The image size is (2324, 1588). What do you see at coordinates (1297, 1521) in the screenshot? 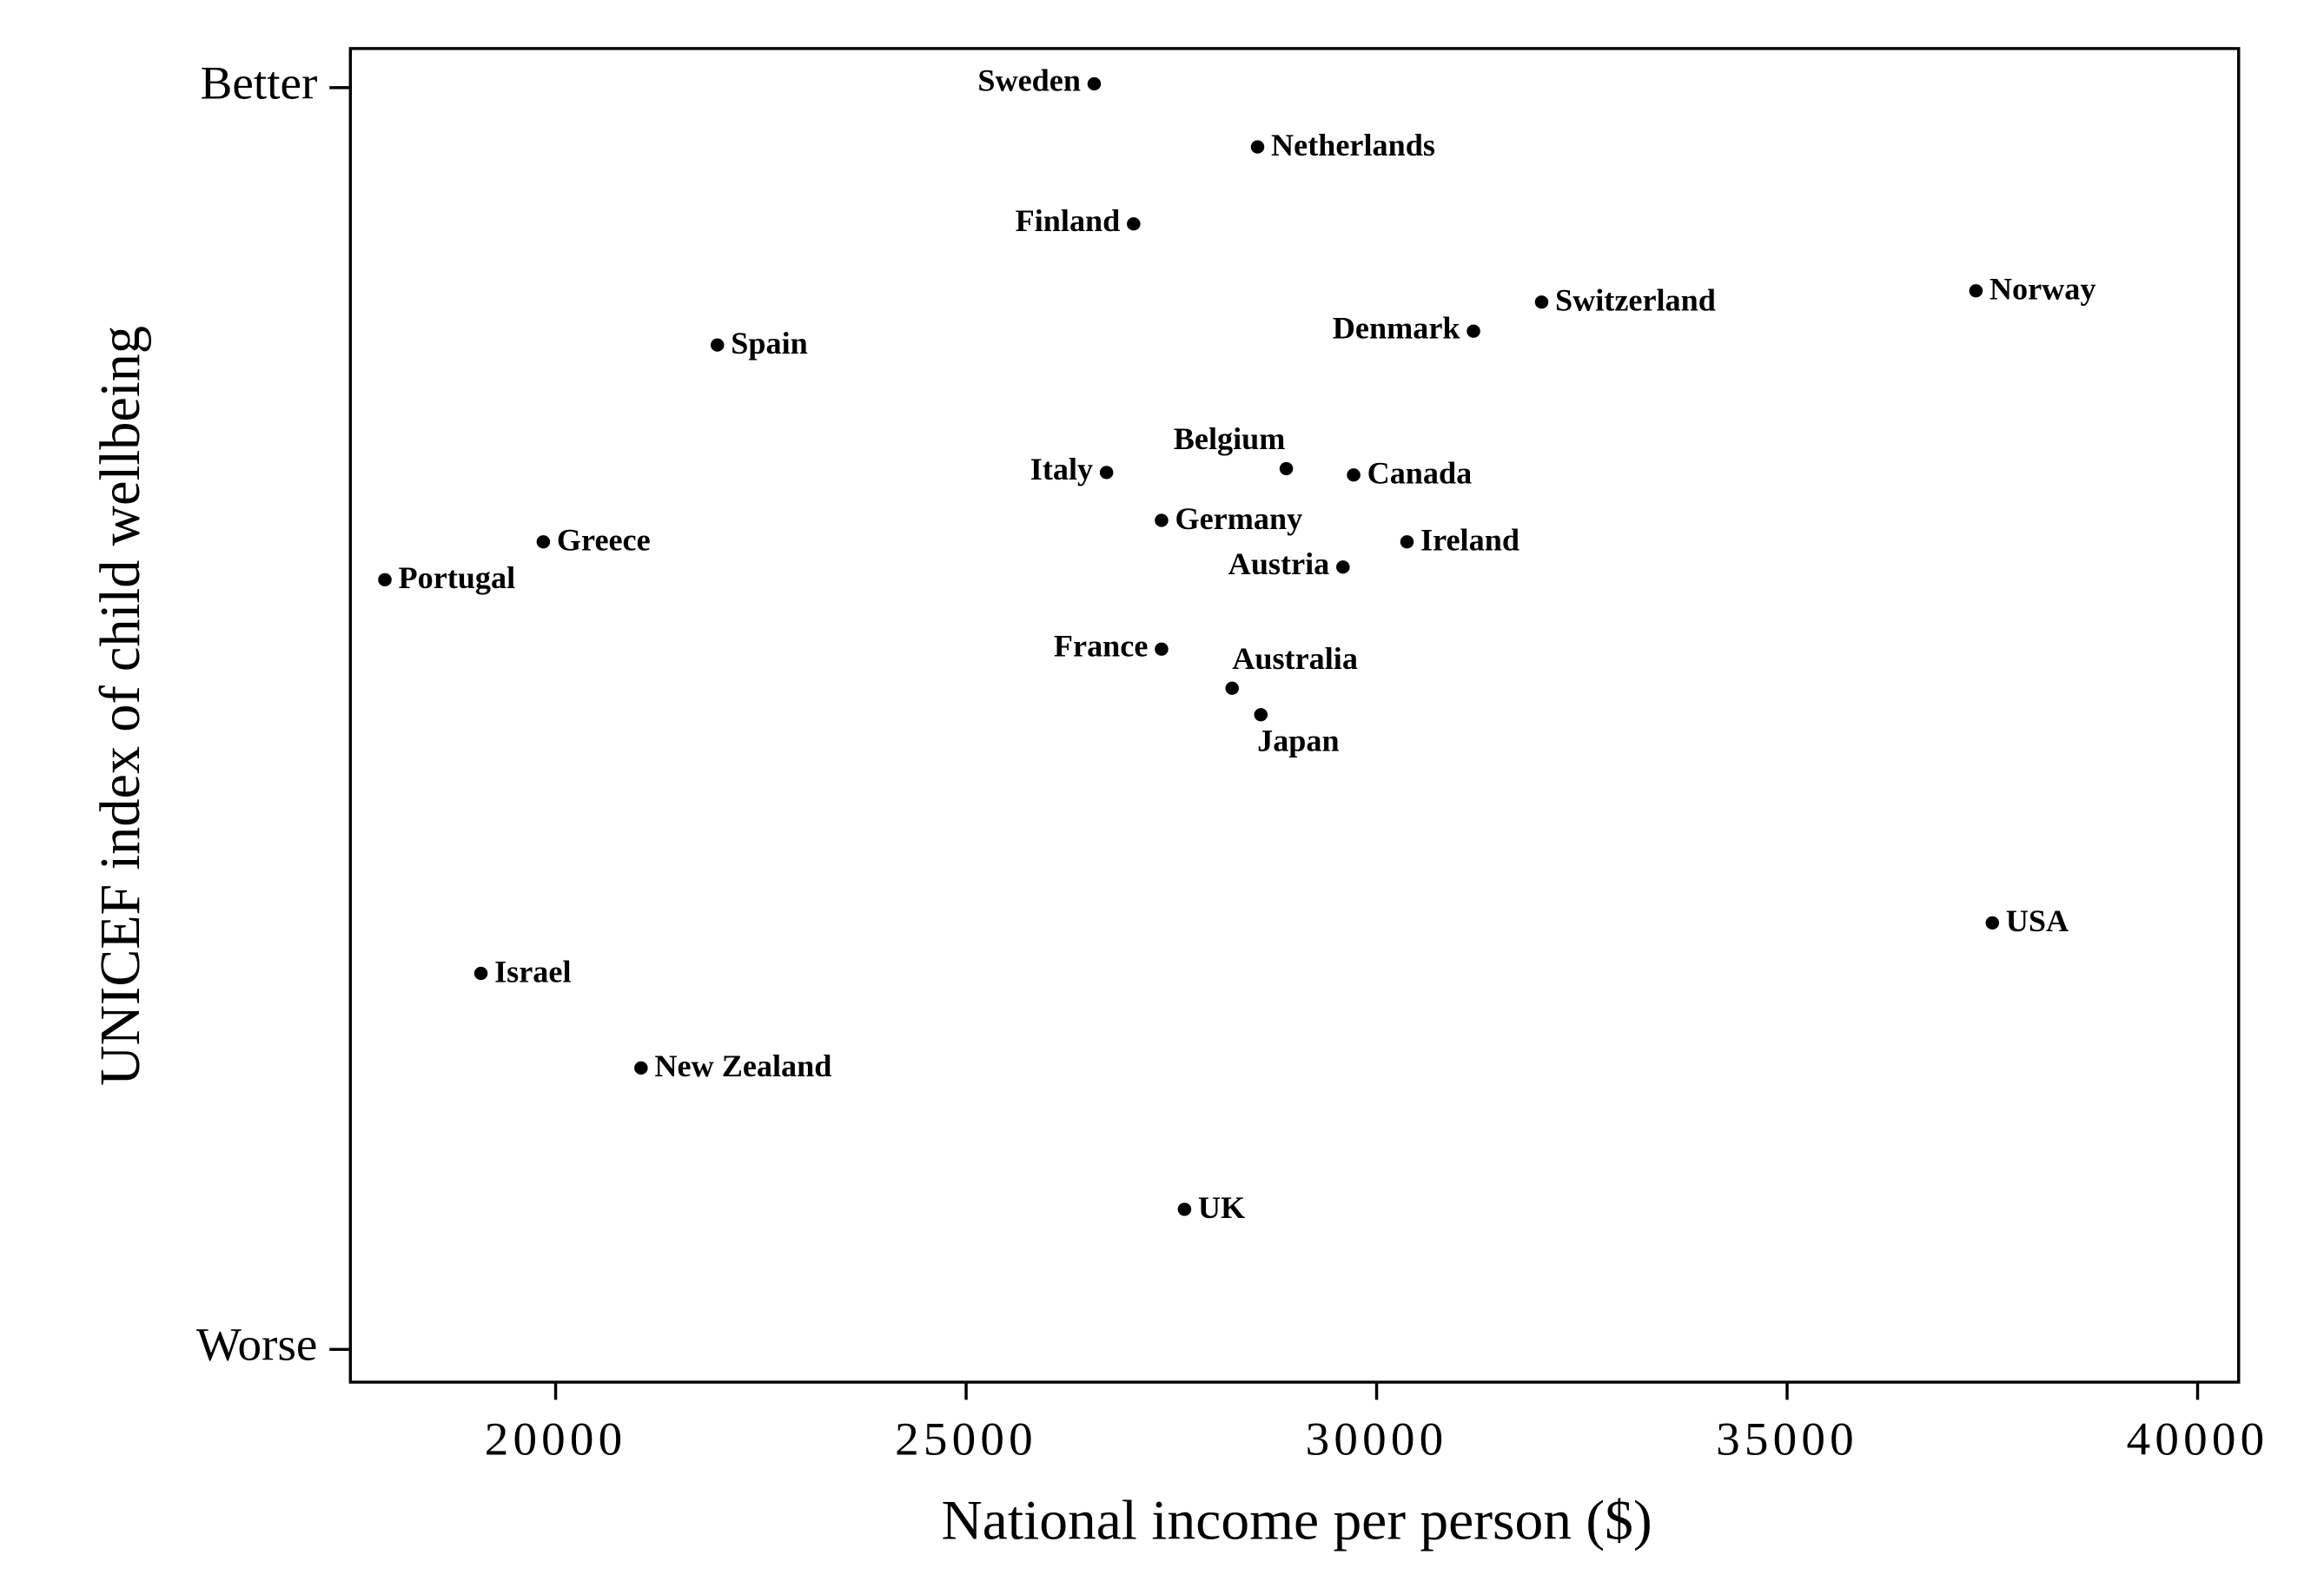
I see `x-axis-title: National income per person ($)` at bounding box center [1297, 1521].